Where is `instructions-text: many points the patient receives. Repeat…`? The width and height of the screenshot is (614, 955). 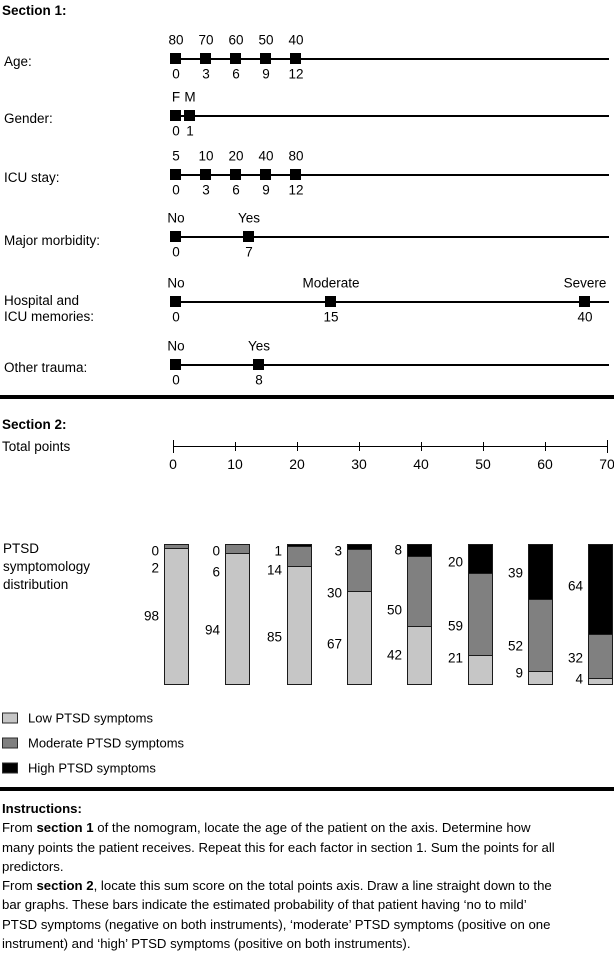 instructions-text: many points the patient receives. Repeat… is located at coordinates (278, 847).